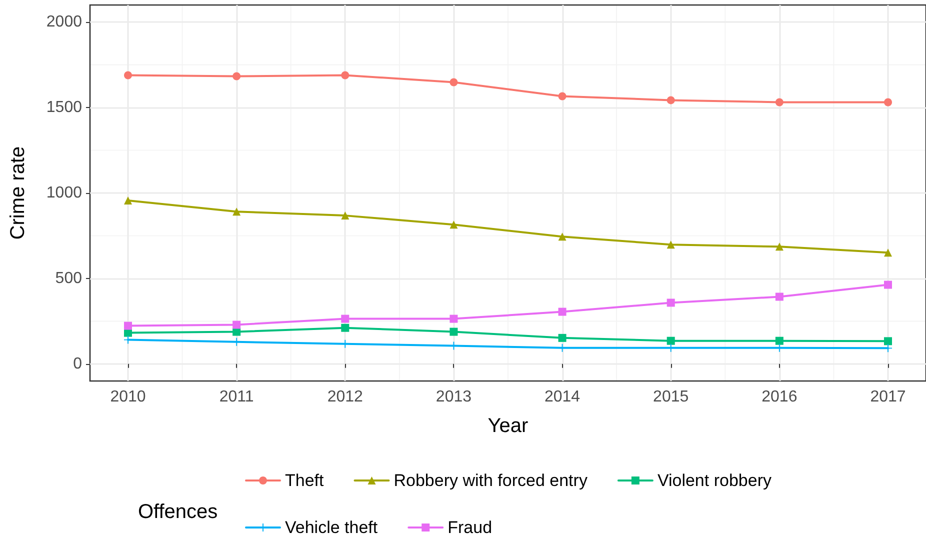  What do you see at coordinates (671, 397) in the screenshot?
I see `x-tick-label: 2015` at bounding box center [671, 397].